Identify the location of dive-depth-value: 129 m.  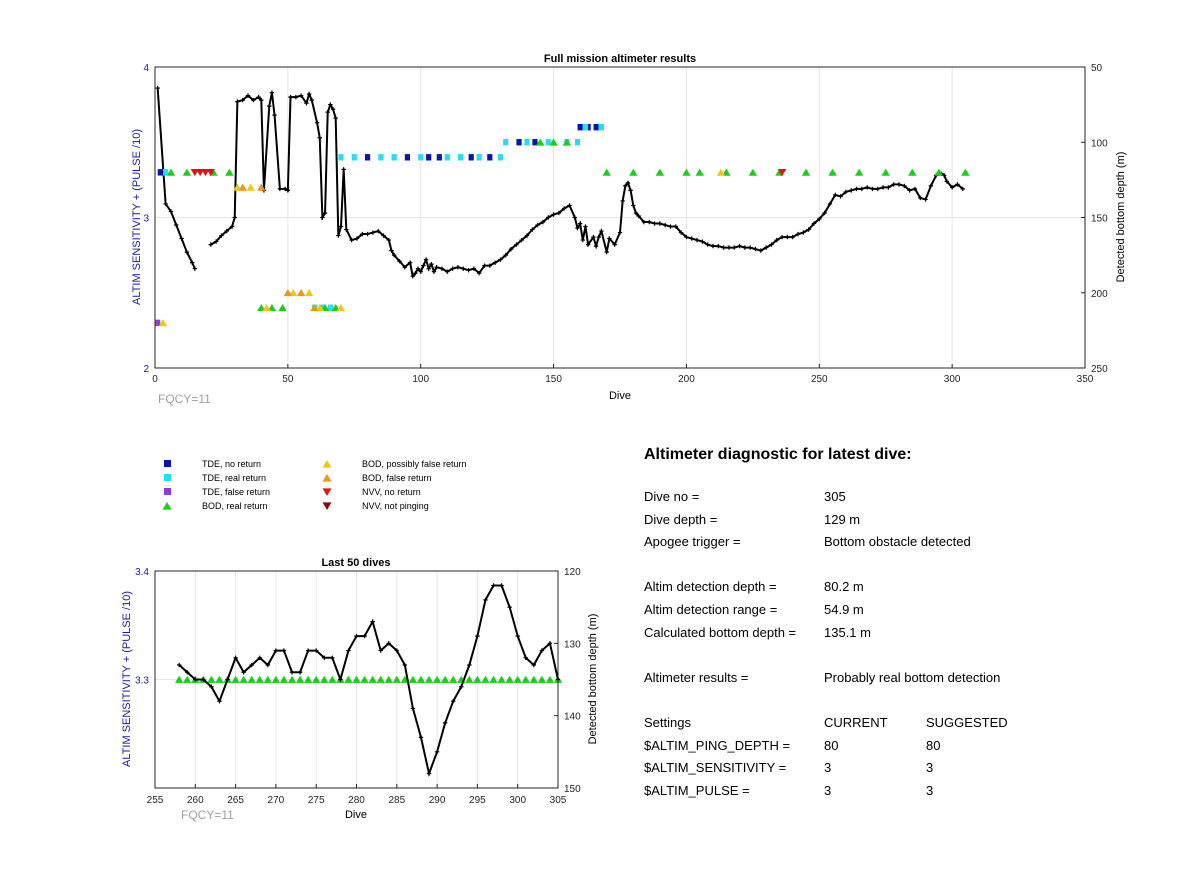
(842, 519).